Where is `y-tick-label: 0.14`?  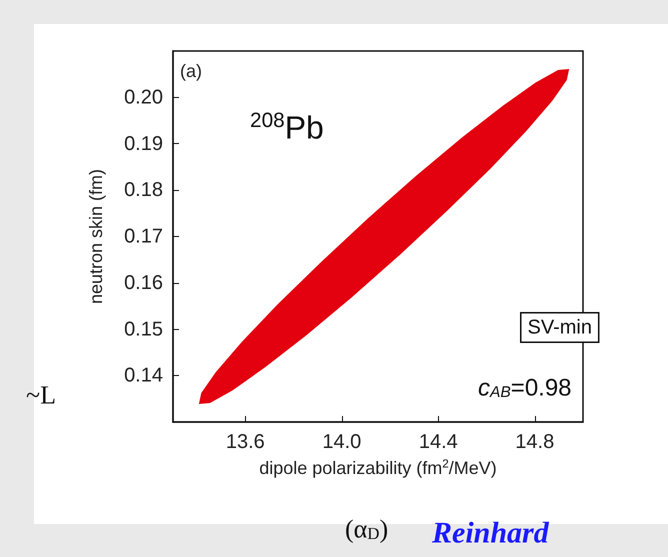 y-tick-label: 0.14 is located at coordinates (143, 375).